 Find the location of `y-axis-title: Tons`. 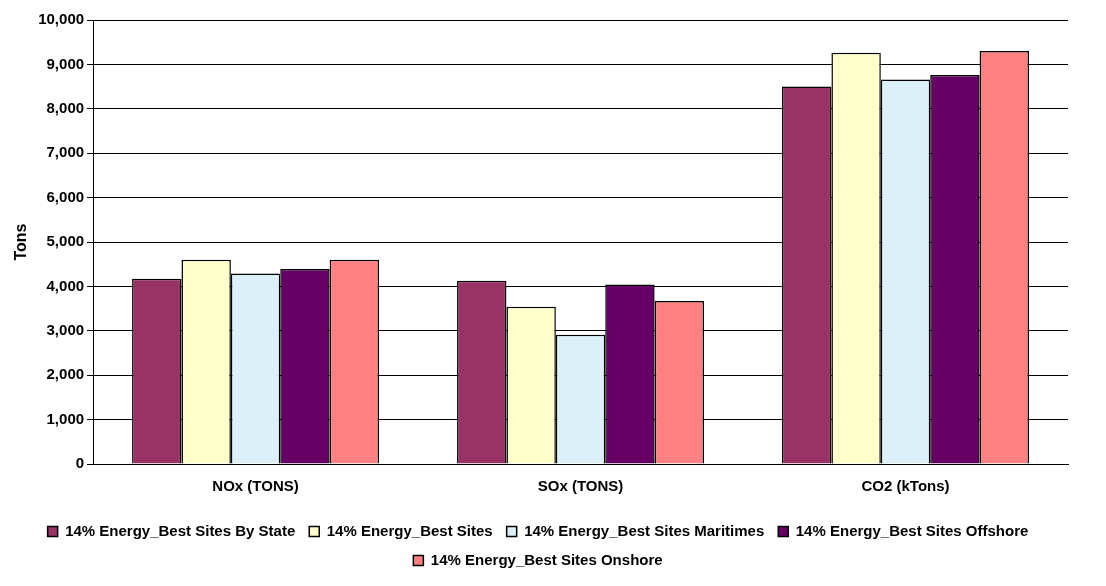

y-axis-title: Tons is located at coordinates (21, 242).